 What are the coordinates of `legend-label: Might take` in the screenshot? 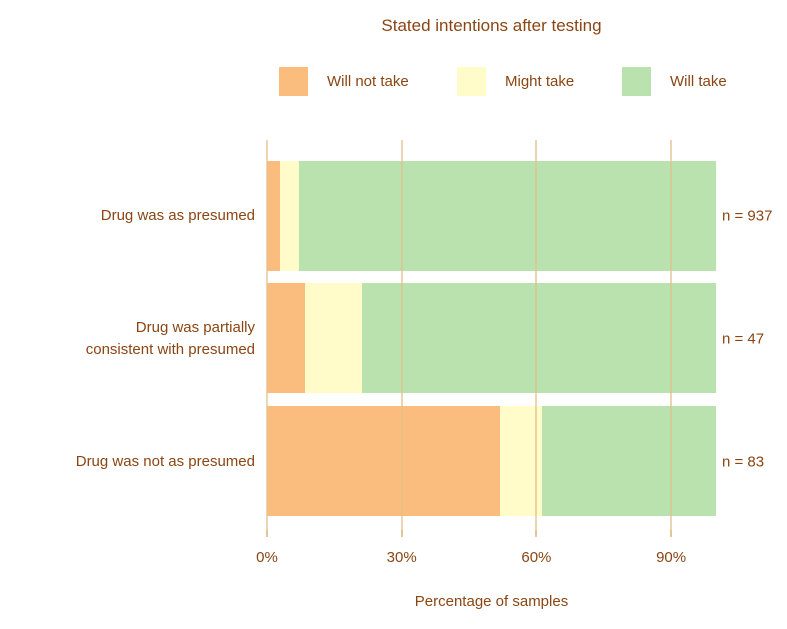 It's located at (540, 81).